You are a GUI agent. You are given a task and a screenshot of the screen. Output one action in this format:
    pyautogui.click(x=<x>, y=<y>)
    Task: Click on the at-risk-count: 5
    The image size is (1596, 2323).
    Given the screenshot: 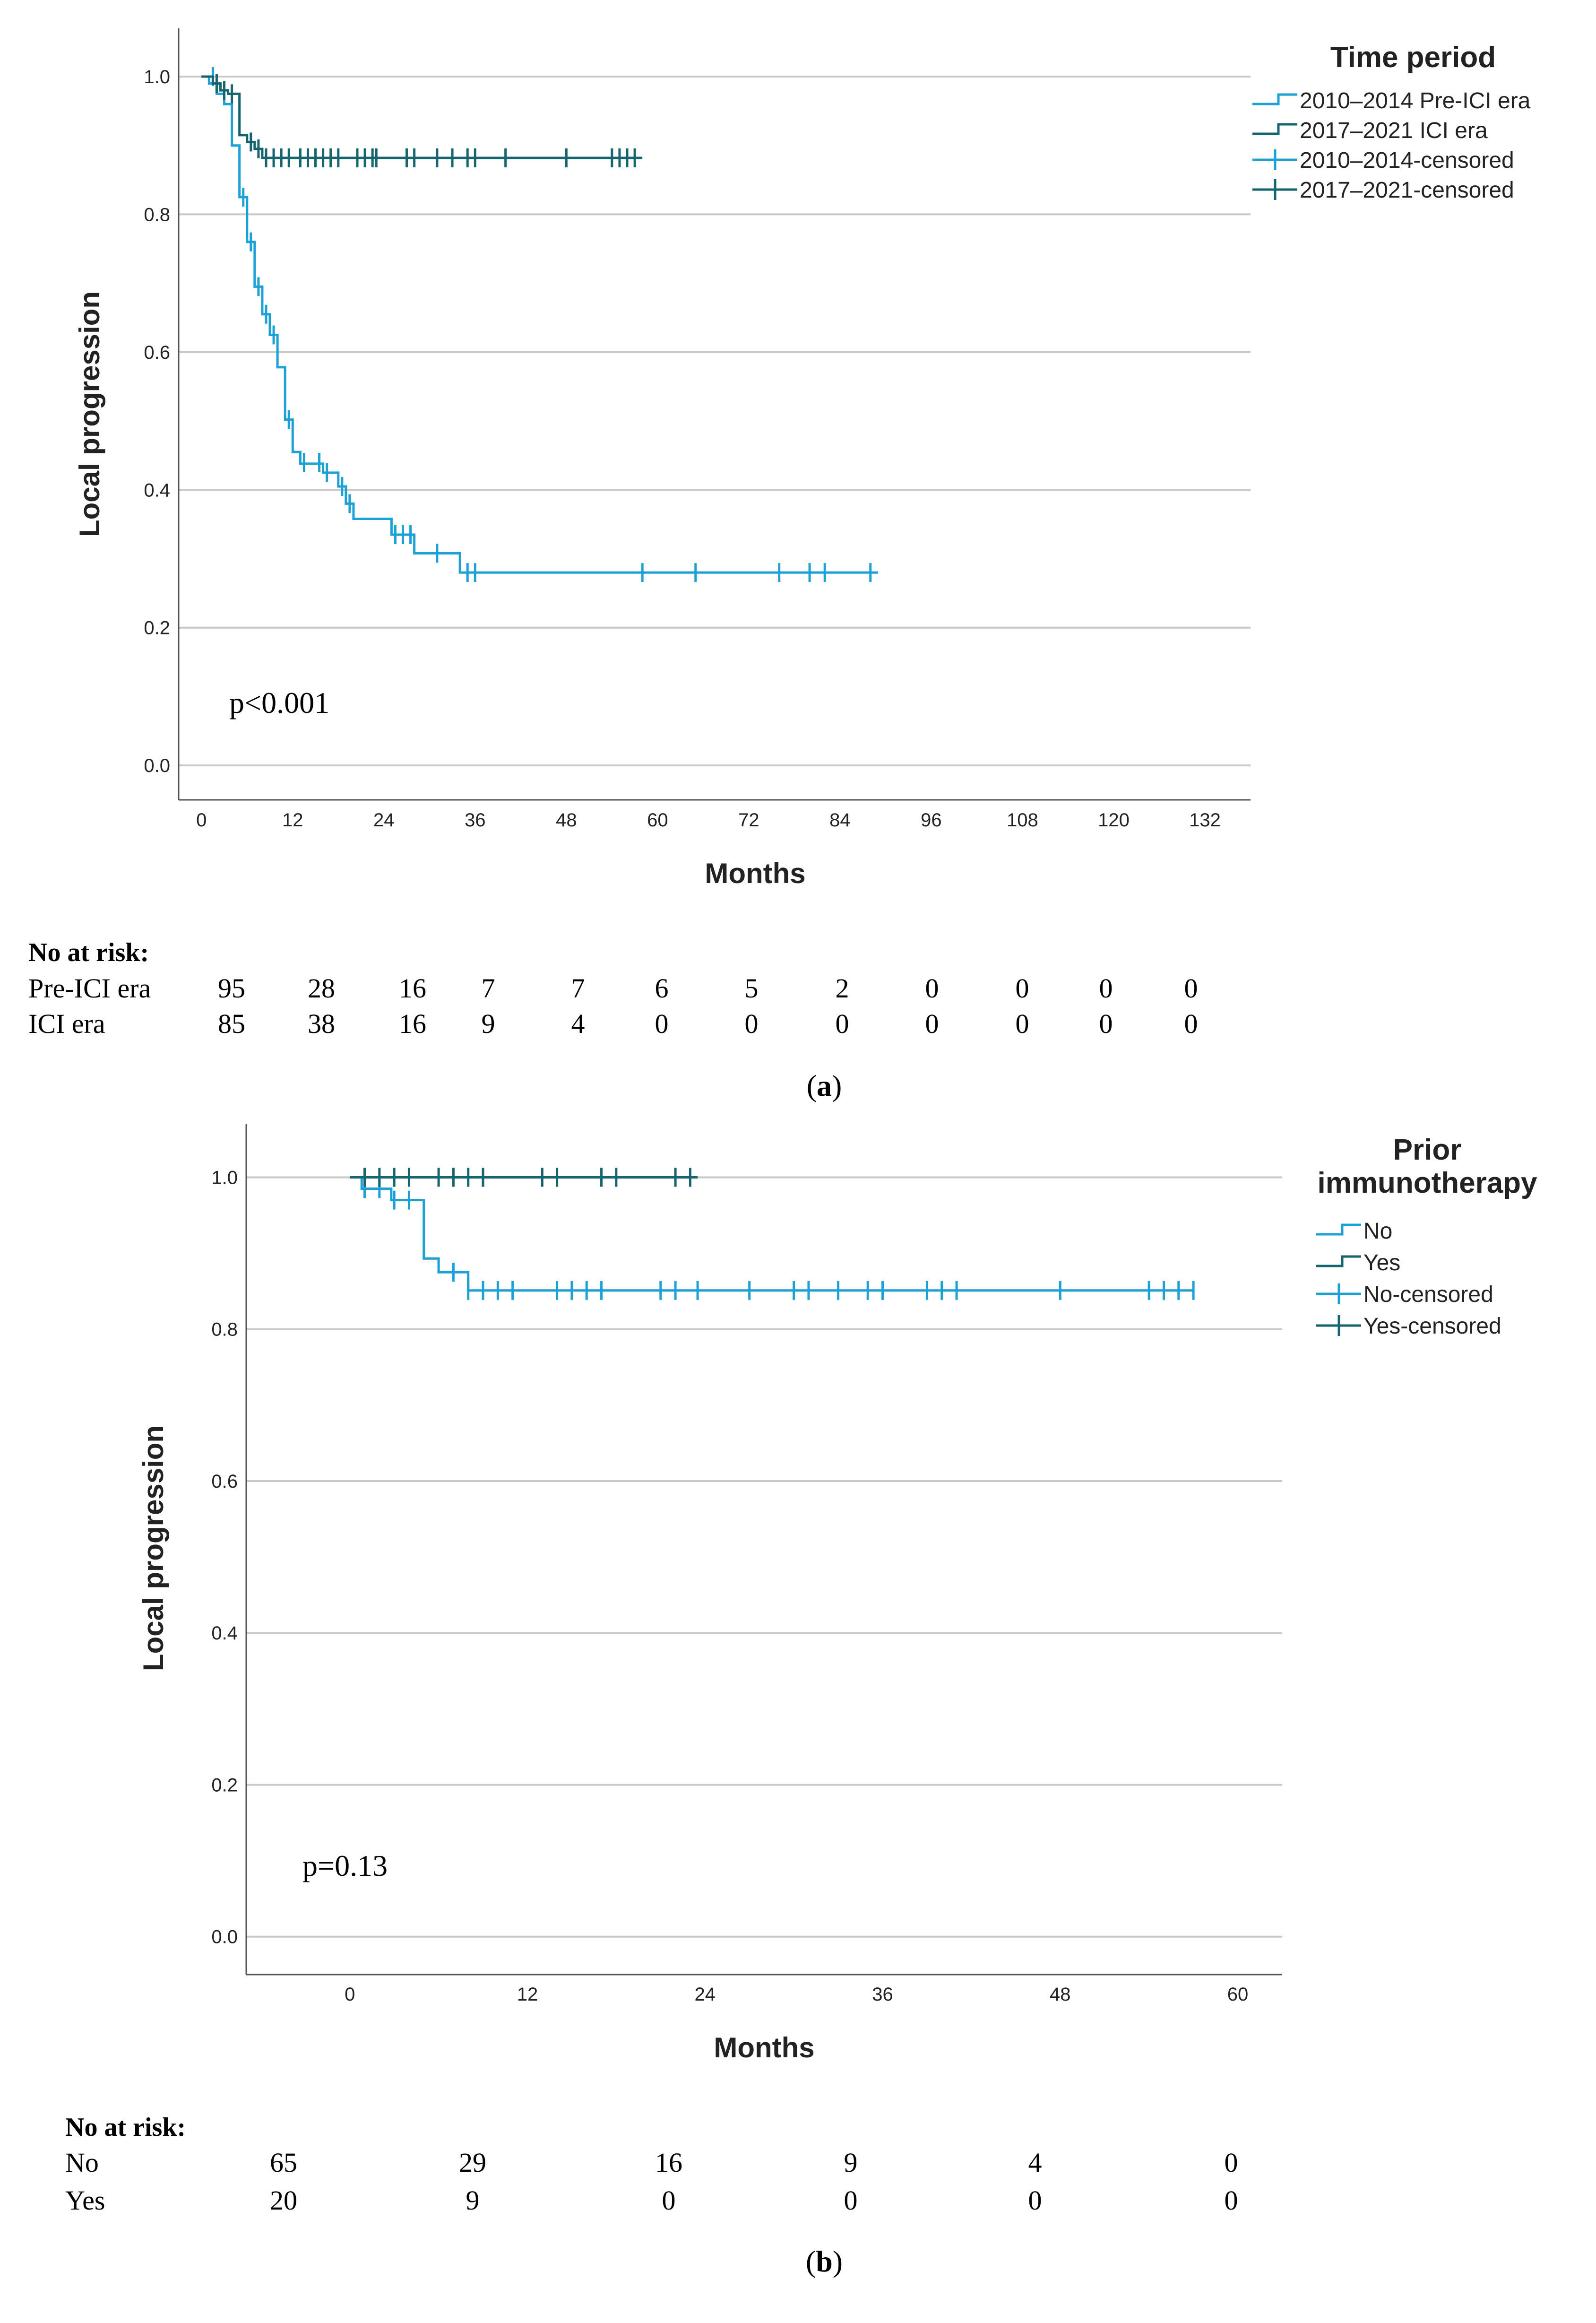 What is the action you would take?
    pyautogui.click(x=752, y=988)
    